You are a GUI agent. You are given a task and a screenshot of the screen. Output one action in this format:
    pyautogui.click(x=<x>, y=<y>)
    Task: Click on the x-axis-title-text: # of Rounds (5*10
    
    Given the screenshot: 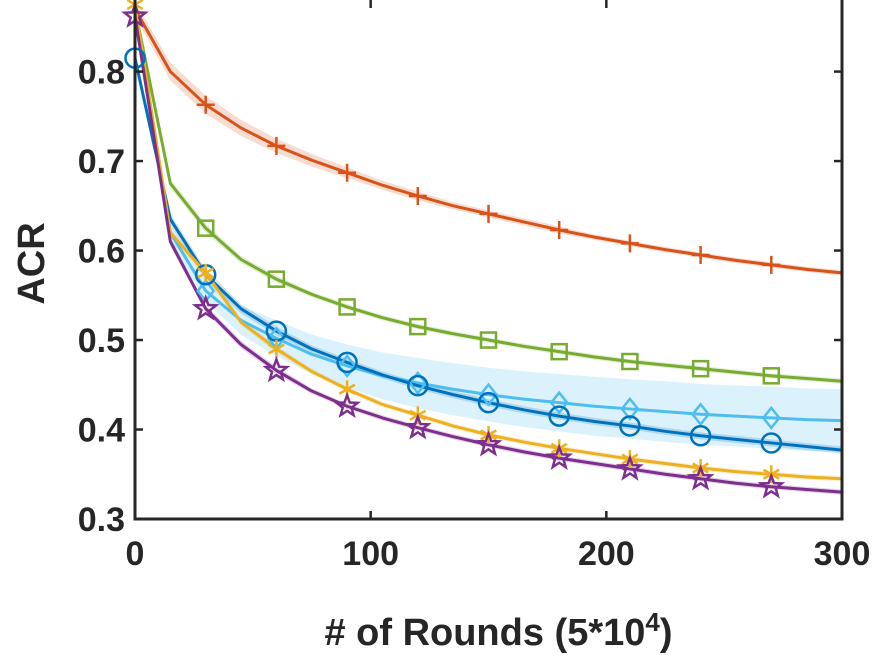 What is the action you would take?
    pyautogui.click(x=484, y=633)
    